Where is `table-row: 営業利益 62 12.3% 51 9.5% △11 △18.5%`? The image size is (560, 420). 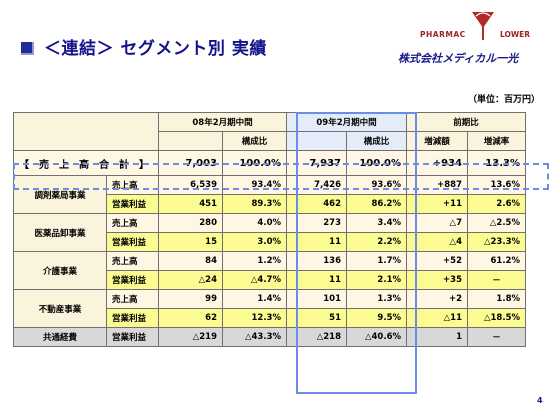 table-row: 営業利益 62 12.3% 51 9.5% △11 △18.5% is located at coordinates (270, 318).